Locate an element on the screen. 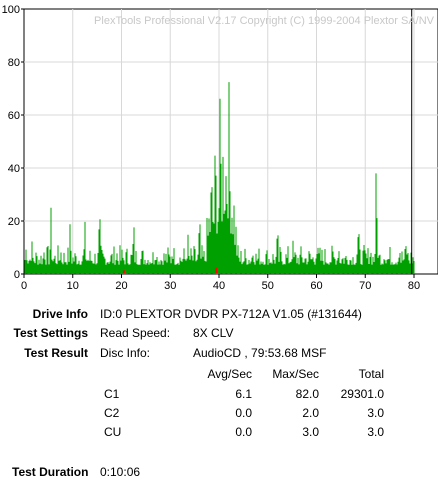 The image size is (438, 479). y-tick-label: 20 is located at coordinates (14, 222).